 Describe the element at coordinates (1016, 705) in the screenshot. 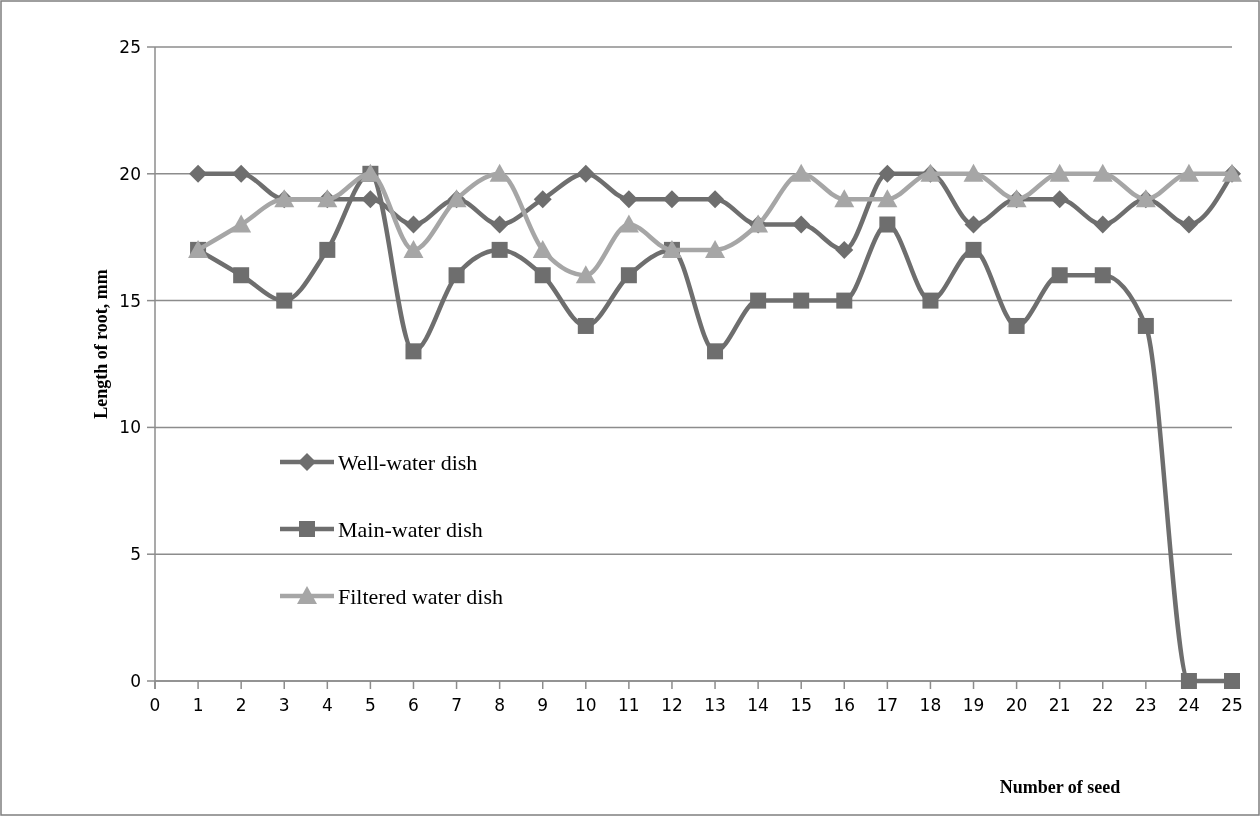

I see `x-tick-label: 20` at that location.